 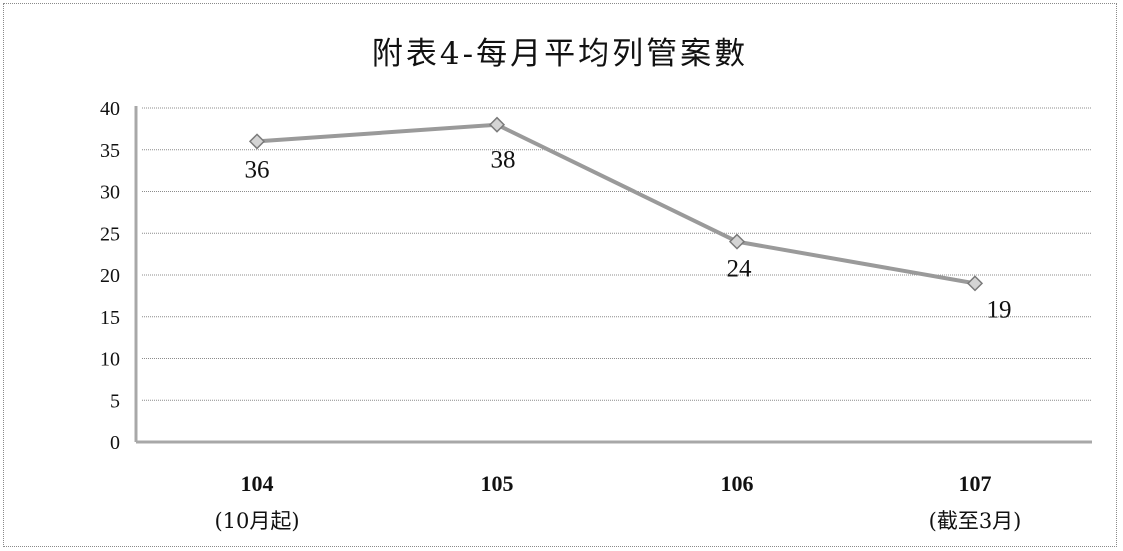 What do you see at coordinates (110, 360) in the screenshot?
I see `y-tick-label-10: 10` at bounding box center [110, 360].